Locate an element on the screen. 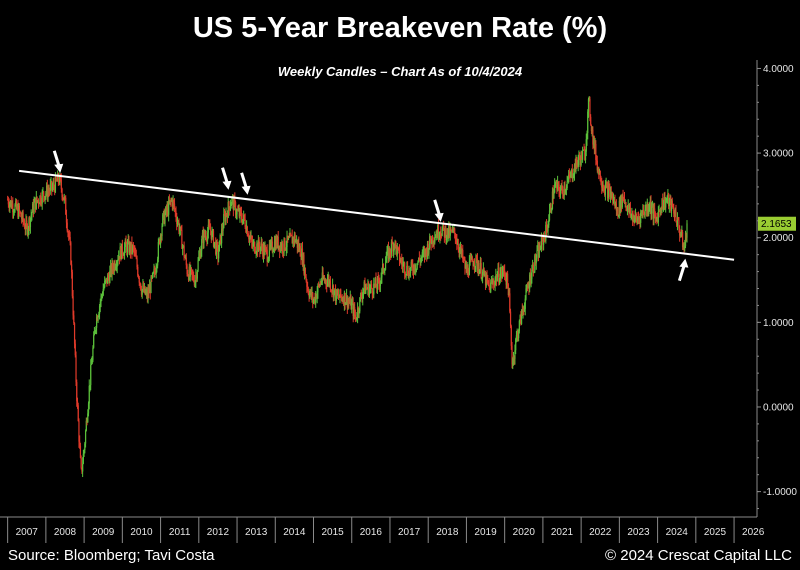 The image size is (800, 570). x-tick-label: 2025 is located at coordinates (715, 532).